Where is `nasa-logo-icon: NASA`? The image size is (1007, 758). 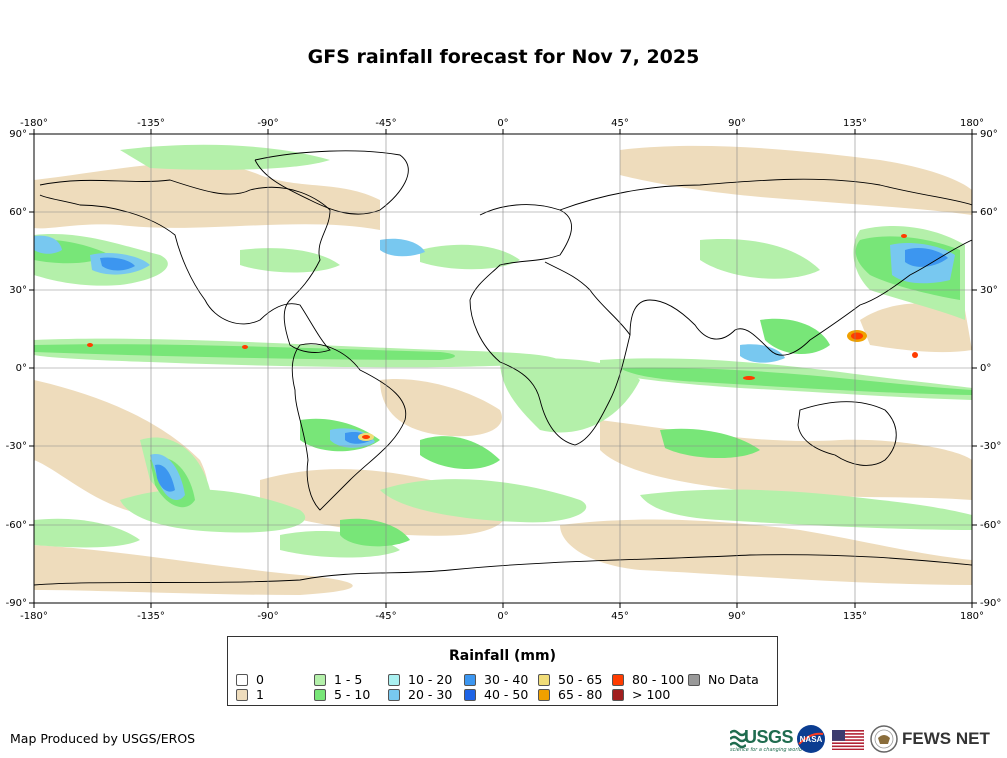
nasa-logo-icon: NASA is located at coordinates (811, 739).